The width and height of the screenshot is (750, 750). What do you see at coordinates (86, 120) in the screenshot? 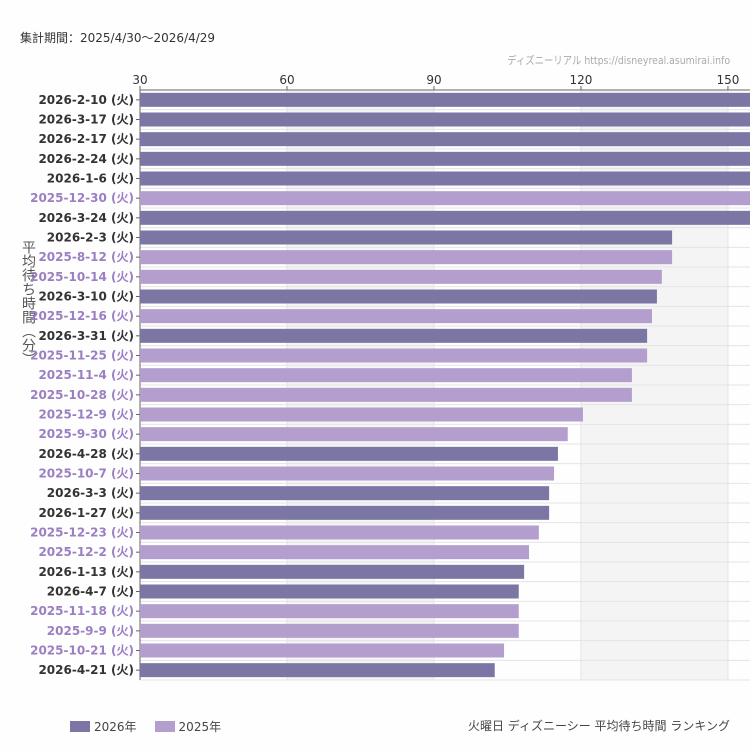
I see `y-tick-label: 2026-3-17 (火)` at bounding box center [86, 120].